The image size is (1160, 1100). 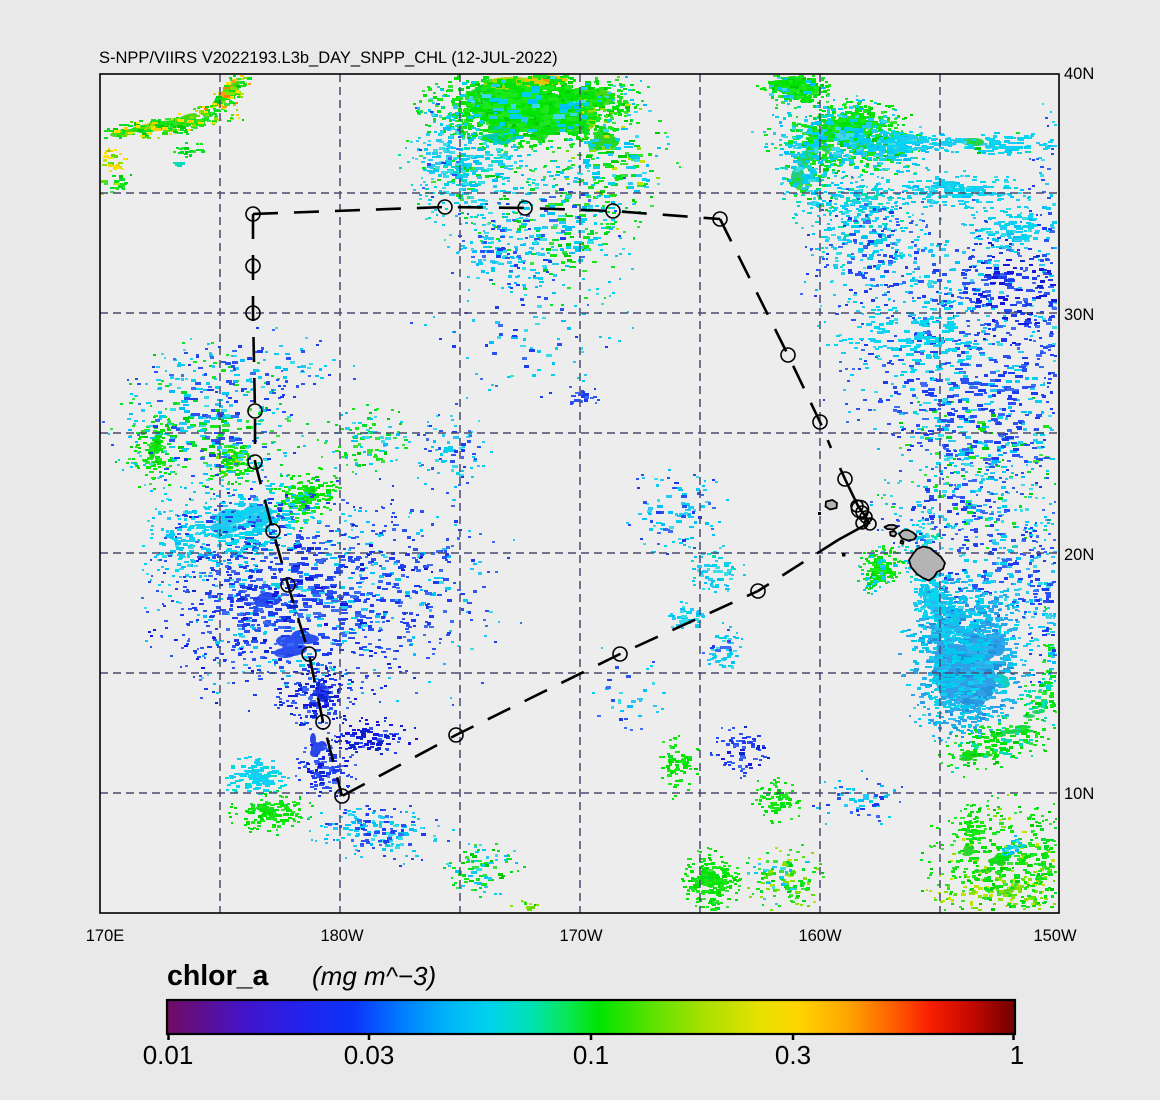 What do you see at coordinates (1079, 794) in the screenshot?
I see `svg-text: 10N` at bounding box center [1079, 794].